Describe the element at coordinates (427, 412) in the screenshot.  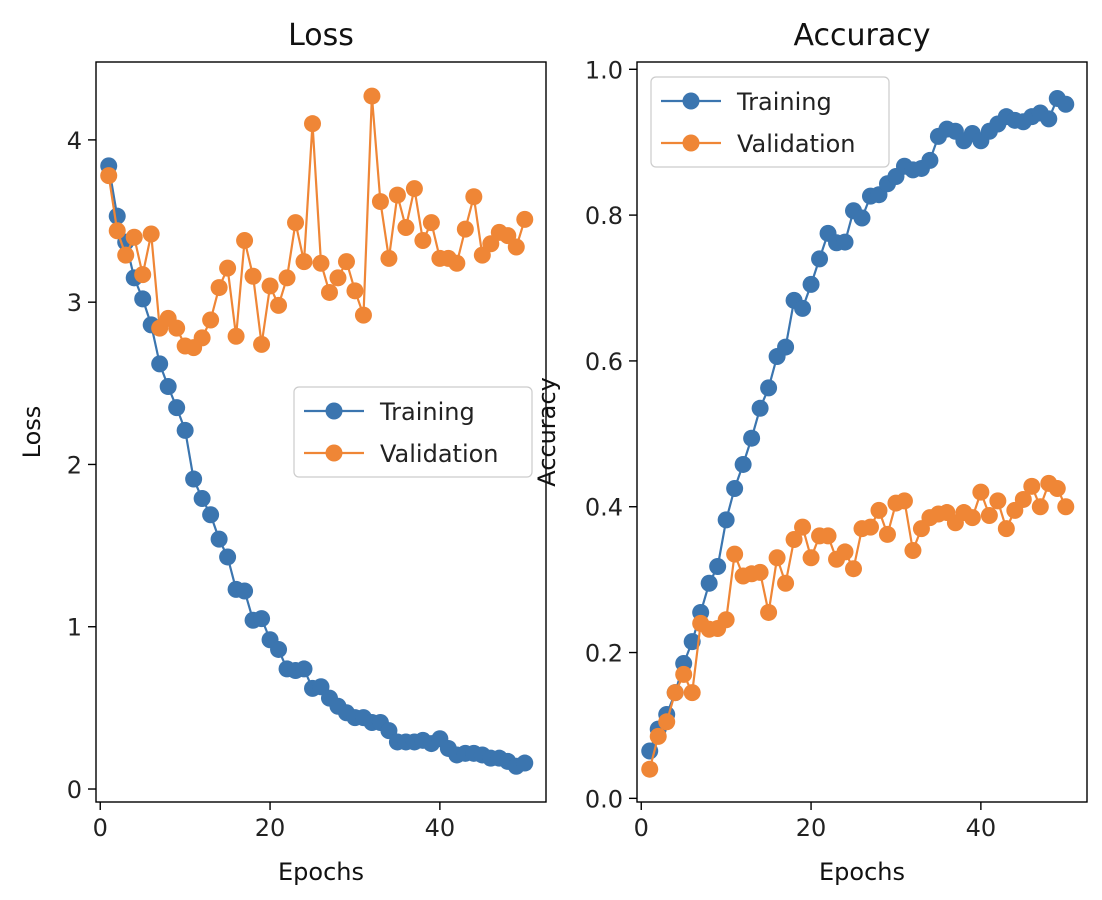
I see `legend-label-training: Training` at that location.